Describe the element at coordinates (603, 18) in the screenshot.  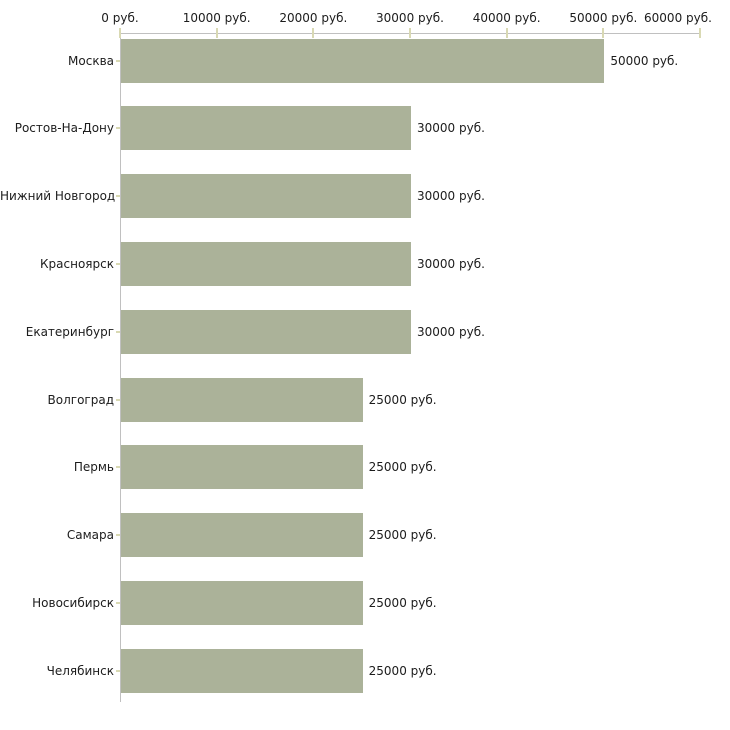
I see `x-axis-tick-label: 50000 руб.` at that location.